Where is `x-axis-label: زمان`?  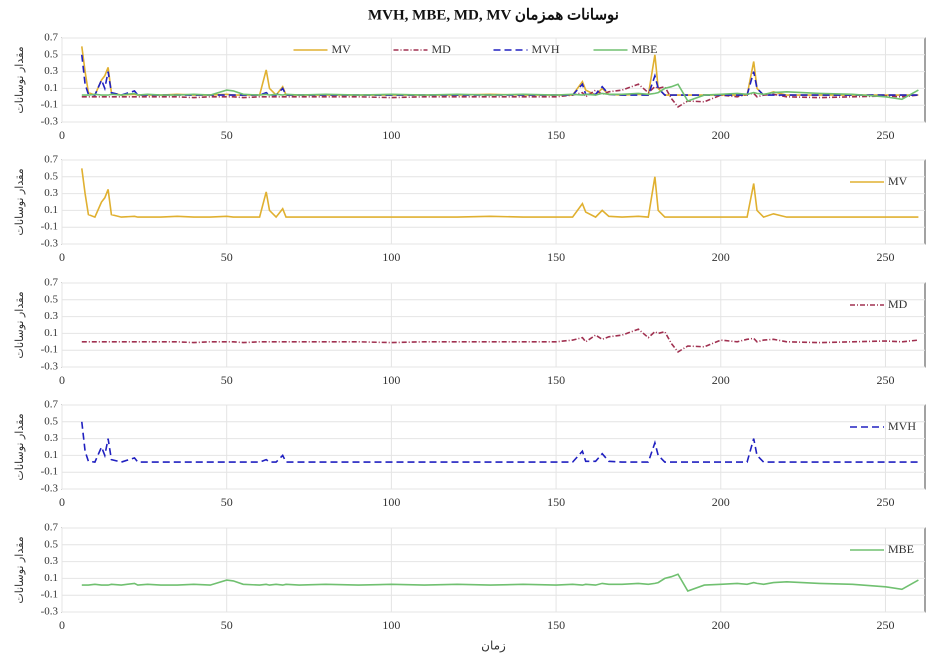
x-axis-label: زمان is located at coordinates (493, 646).